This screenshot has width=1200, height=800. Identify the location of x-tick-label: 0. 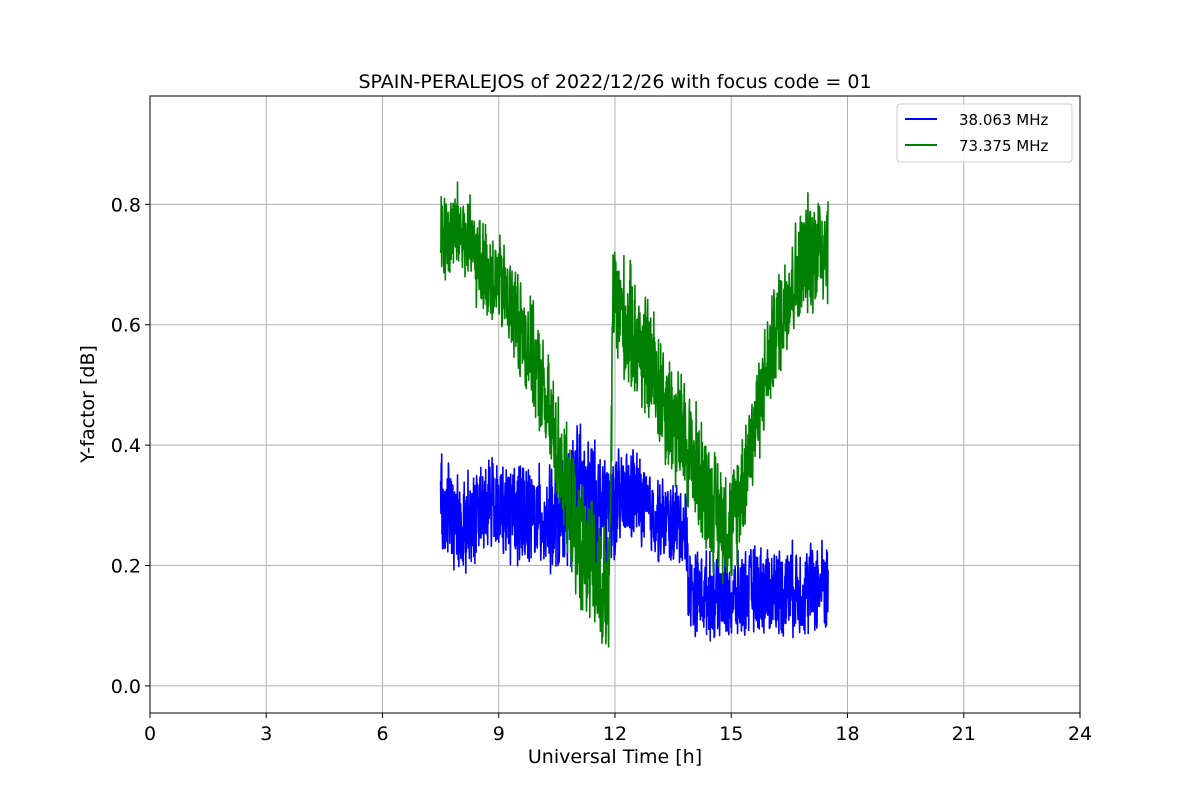
(150, 734).